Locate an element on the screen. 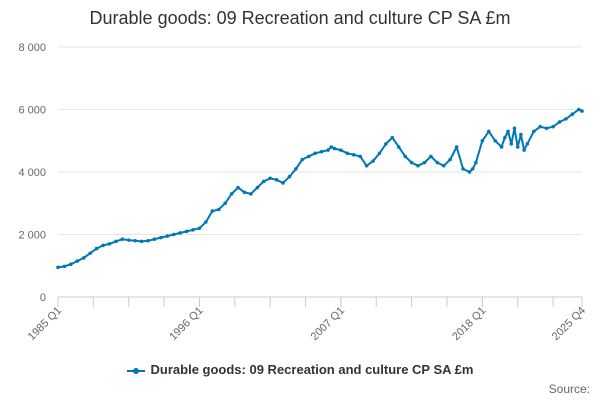 The image size is (600, 400). x-axis-ticks: 1985 Q1 1996 Q1 2007 Q1 2018 Q1 2025 Q4 is located at coordinates (307, 319).